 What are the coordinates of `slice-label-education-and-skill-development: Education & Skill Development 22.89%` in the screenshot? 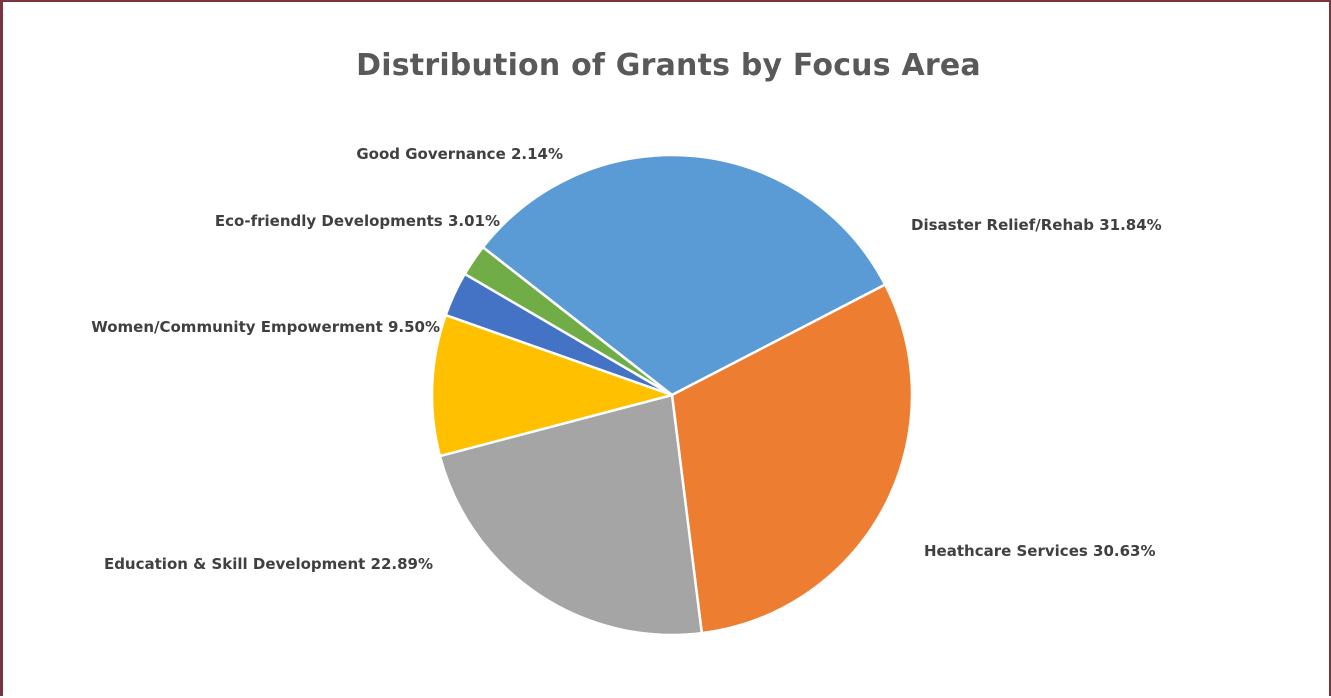 It's located at (268, 564).